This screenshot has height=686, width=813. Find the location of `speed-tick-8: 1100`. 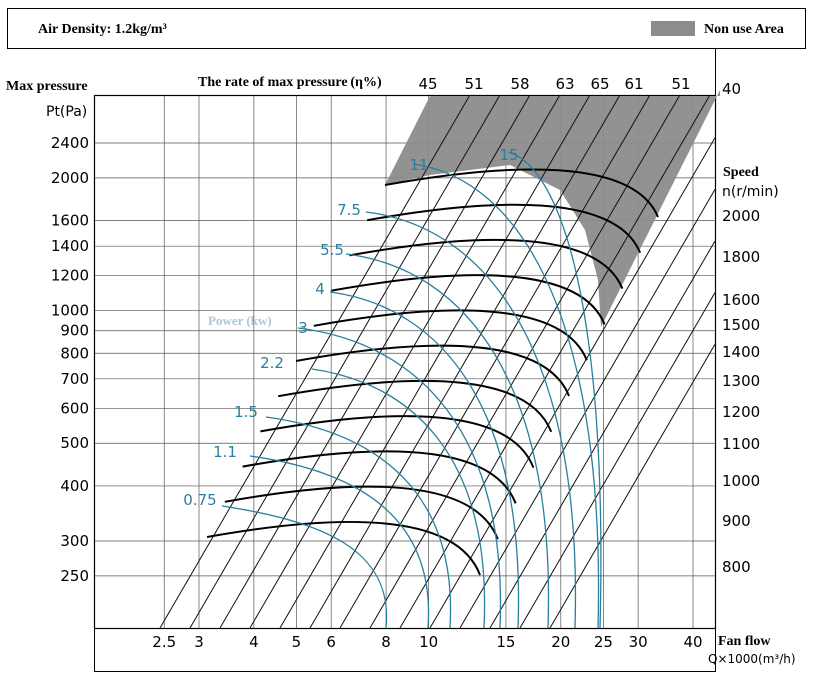

speed-tick-8: 1100 is located at coordinates (741, 444).